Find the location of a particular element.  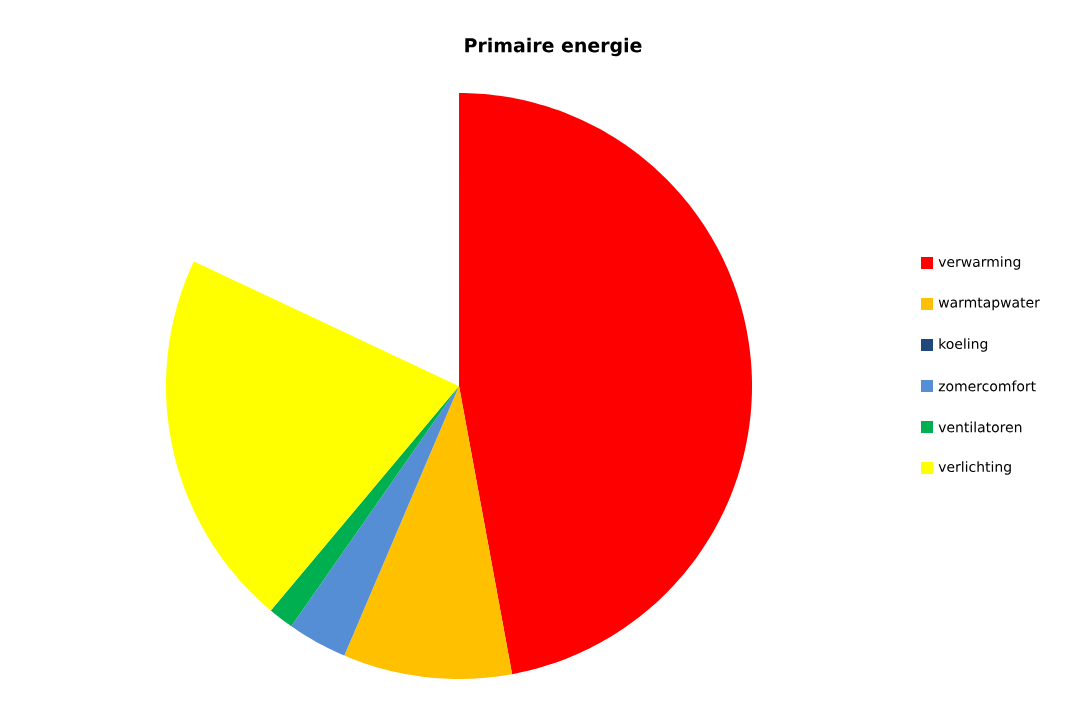

chart-title: Primaire energie is located at coordinates (553, 47).